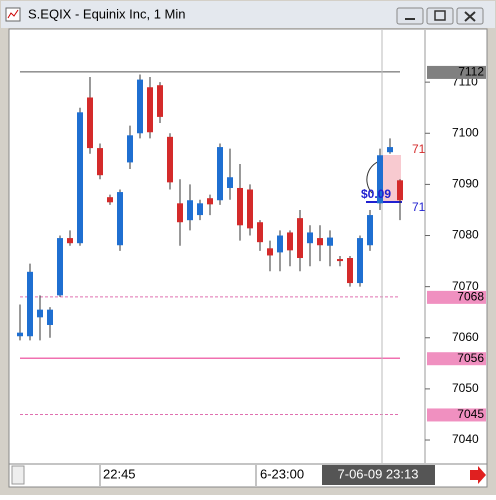 This screenshot has height=500, width=496. Describe the element at coordinates (419, 149) in the screenshot. I see `ask-label: 71` at that location.